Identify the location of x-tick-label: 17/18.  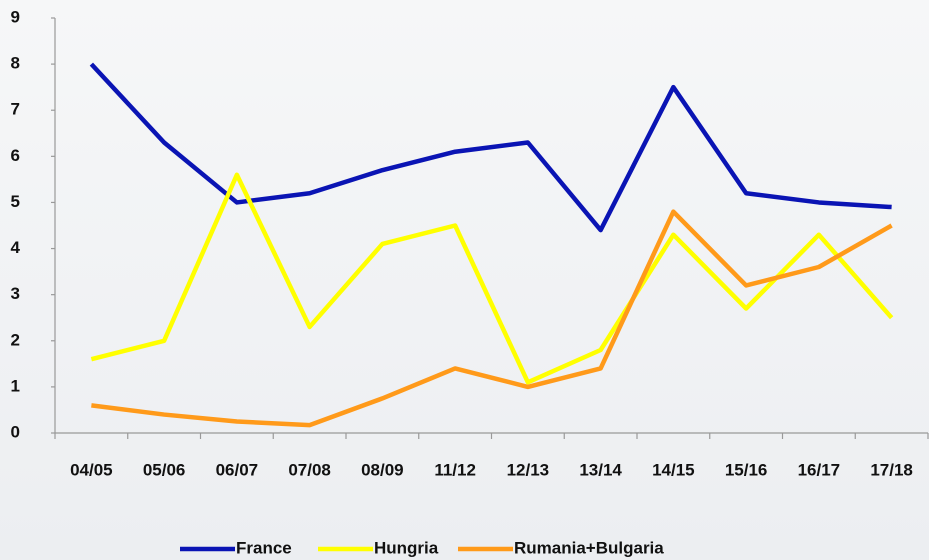
(891, 469).